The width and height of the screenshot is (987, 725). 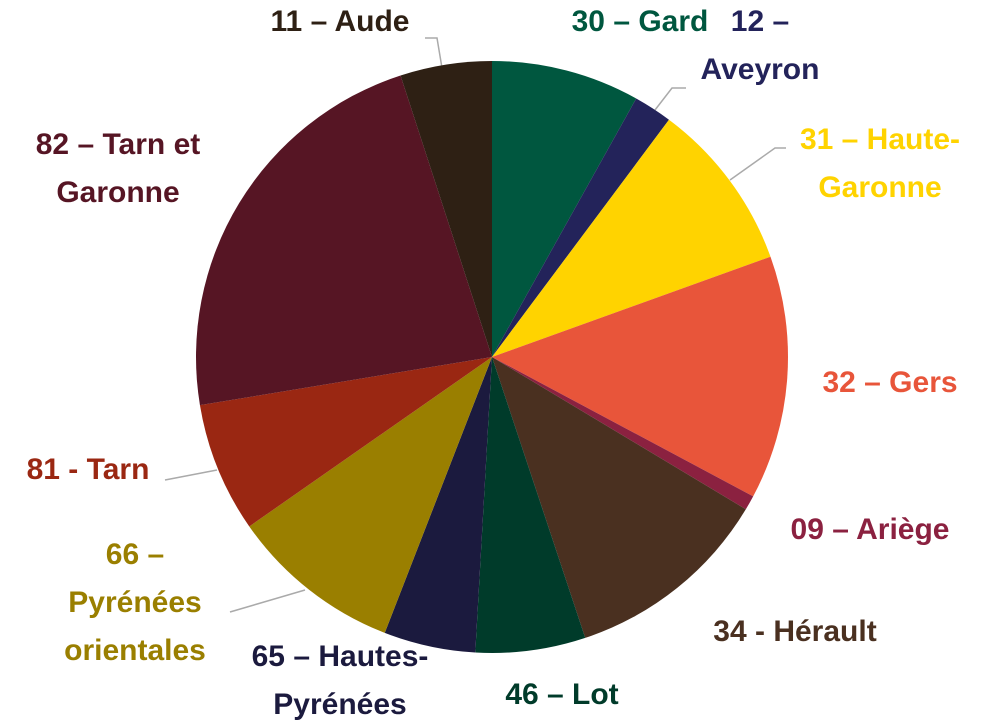 I want to click on slice-label: 12 – Aveyron, so click(x=760, y=45).